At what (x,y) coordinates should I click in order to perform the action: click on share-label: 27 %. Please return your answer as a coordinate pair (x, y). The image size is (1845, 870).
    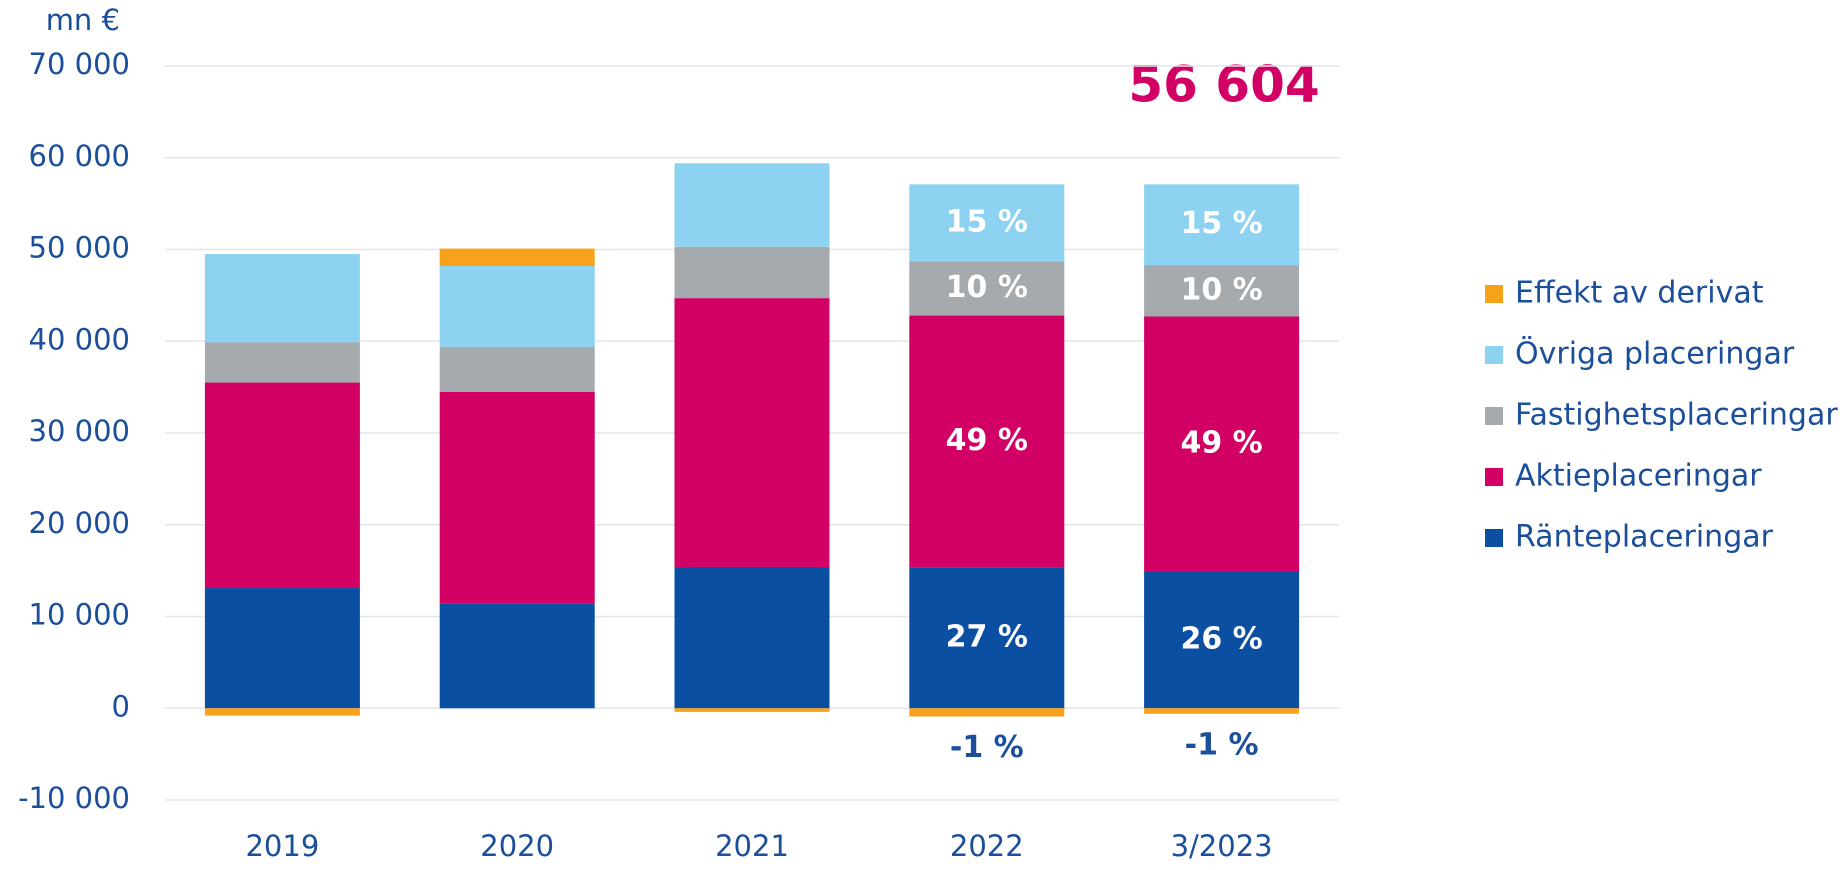
    Looking at the image, I should click on (987, 637).